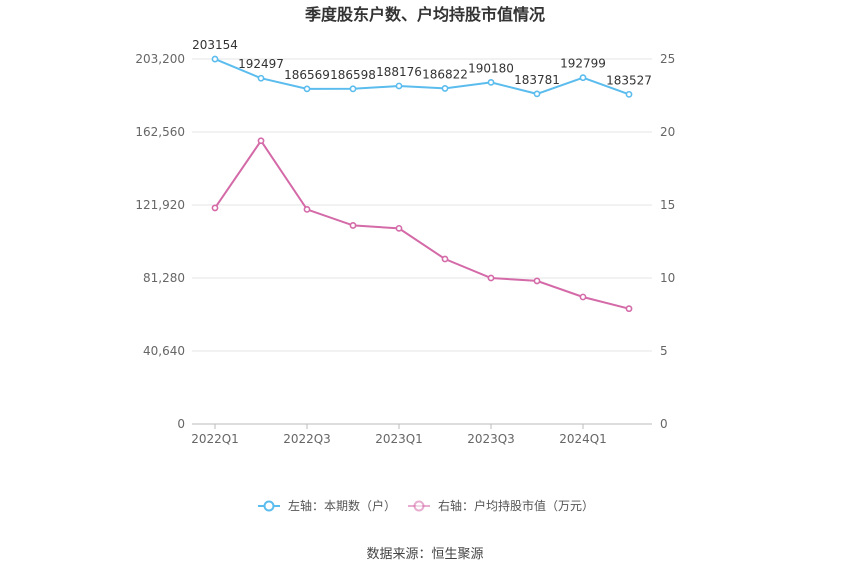  I want to click on series-line-households, so click(422, 77).